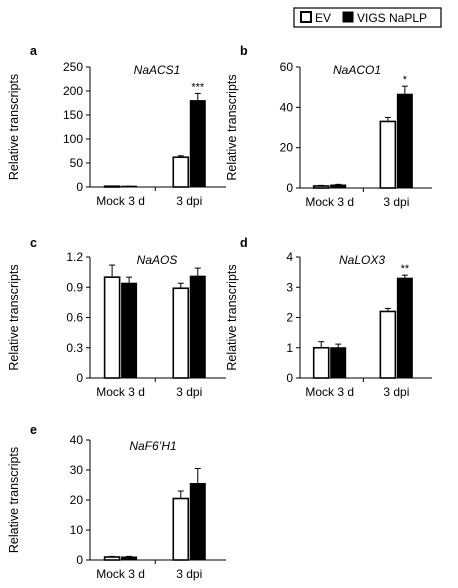  Describe the element at coordinates (348, 17) in the screenshot. I see `legend-swatch-vigs` at that location.